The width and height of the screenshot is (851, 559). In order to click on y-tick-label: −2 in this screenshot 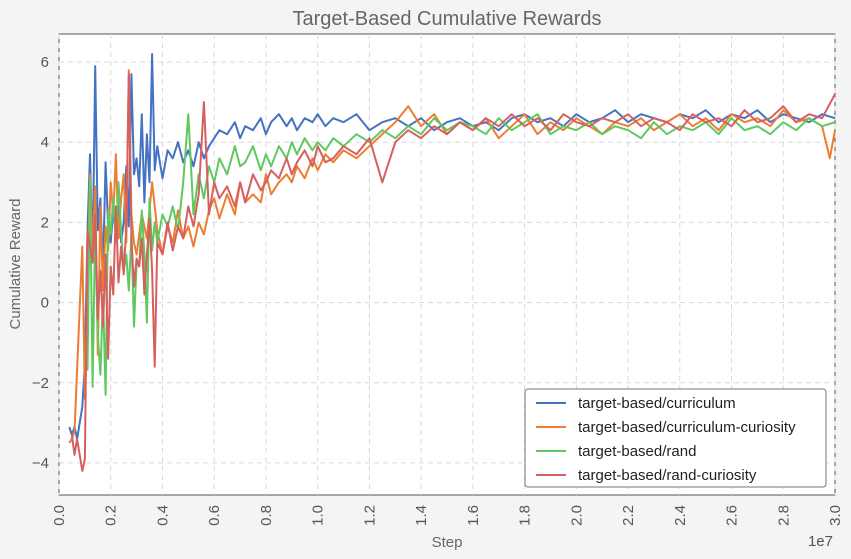, I will do `click(40, 383)`.